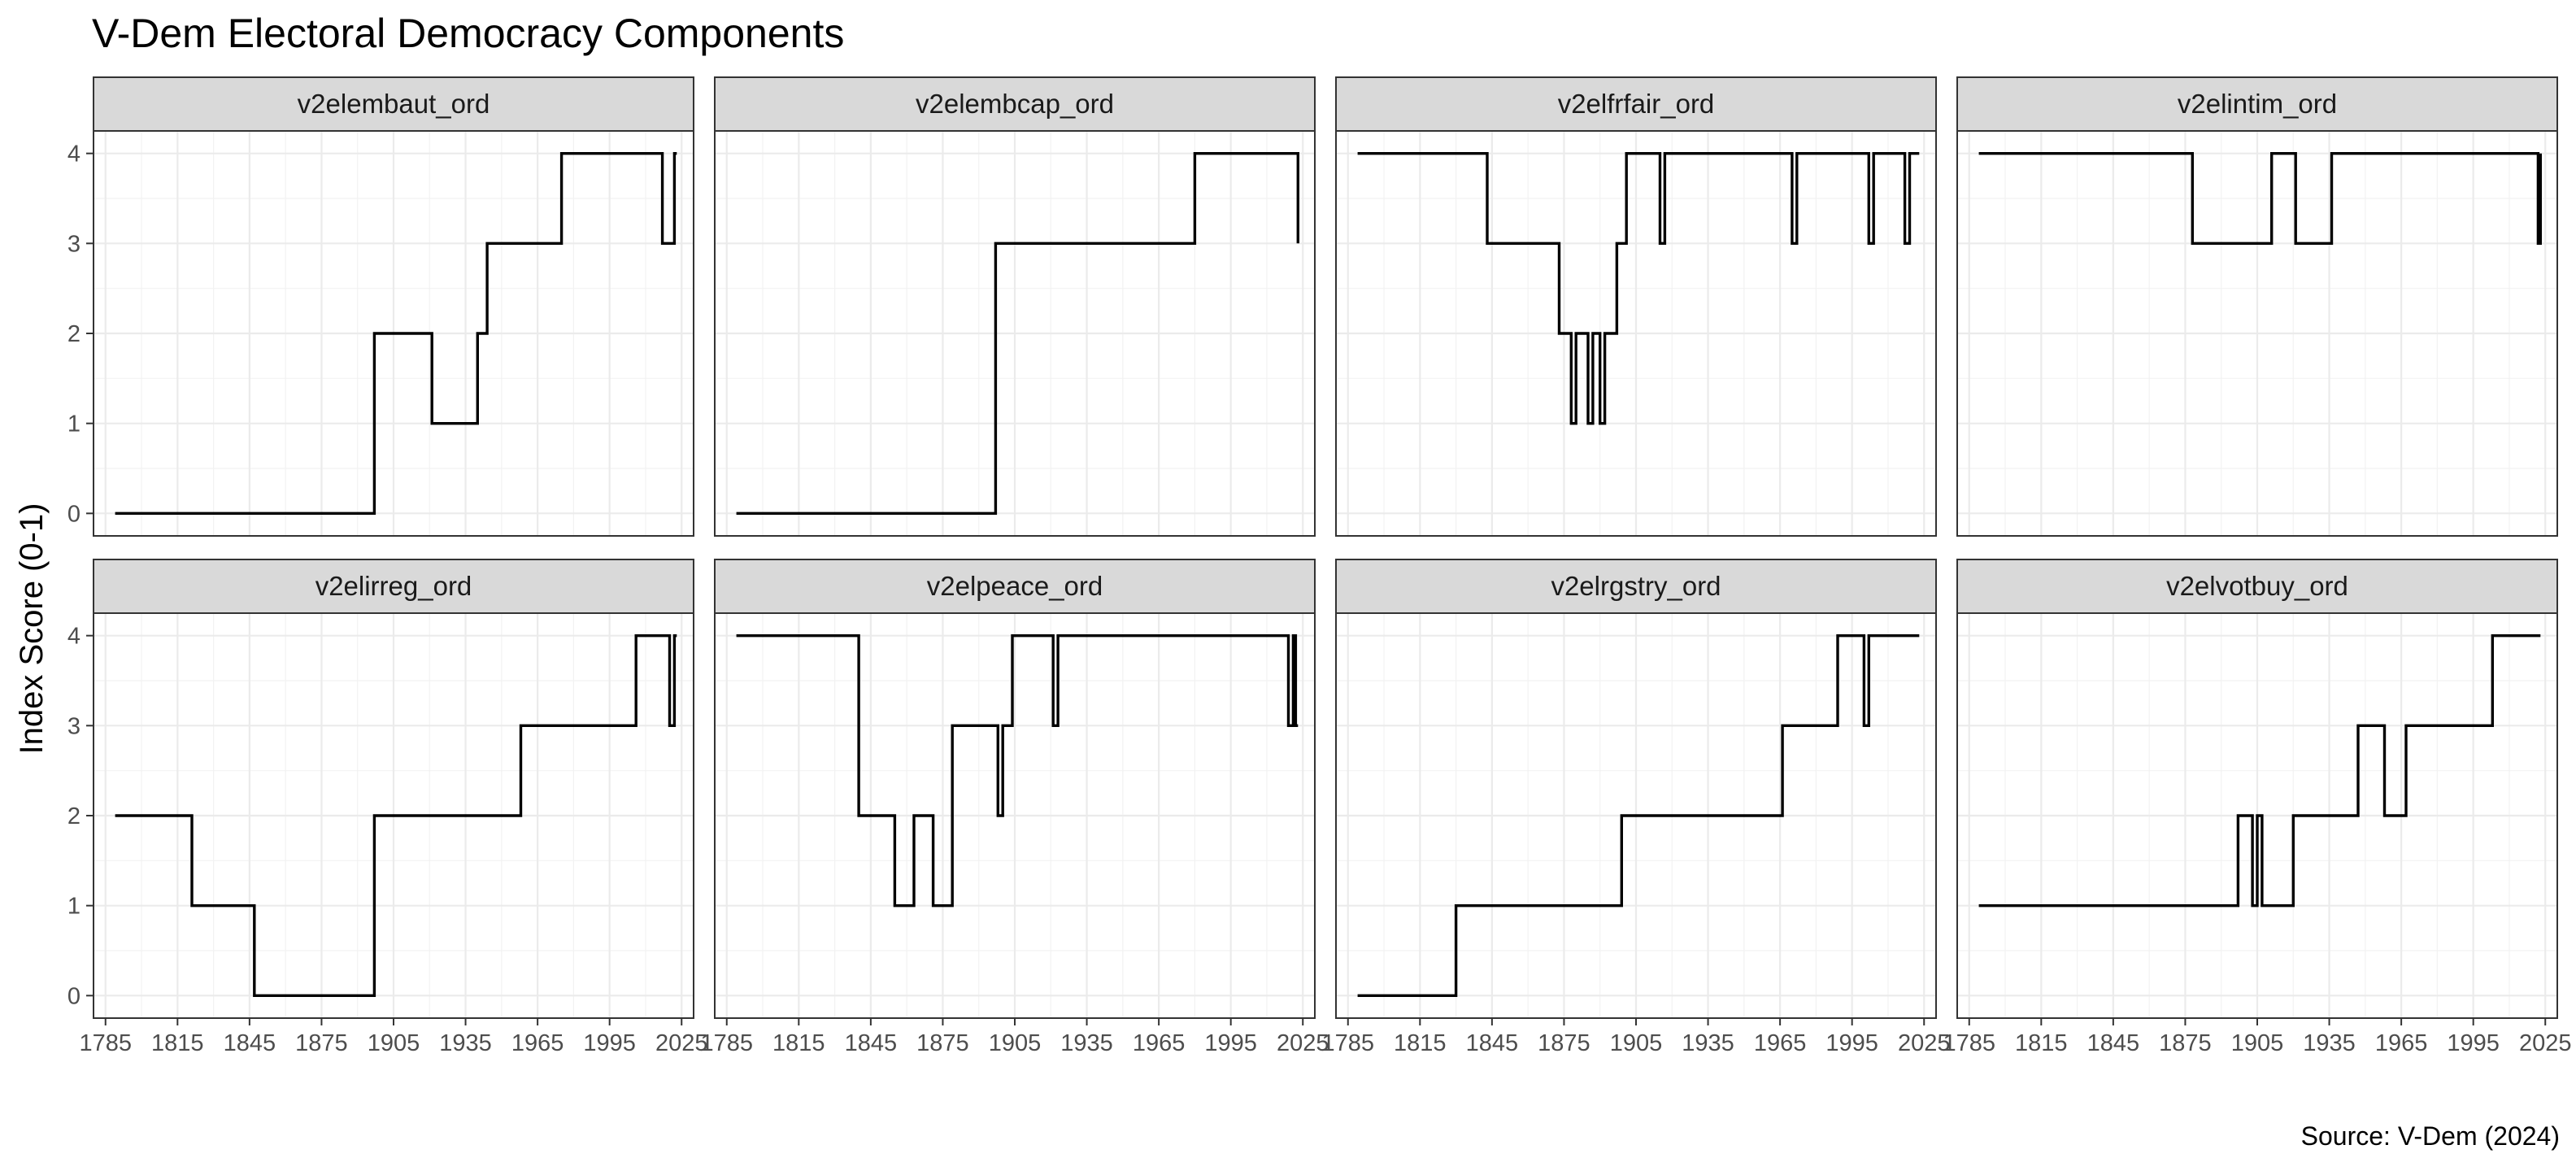  I want to click on facet-label: v2elembcap_ord, so click(1015, 104).